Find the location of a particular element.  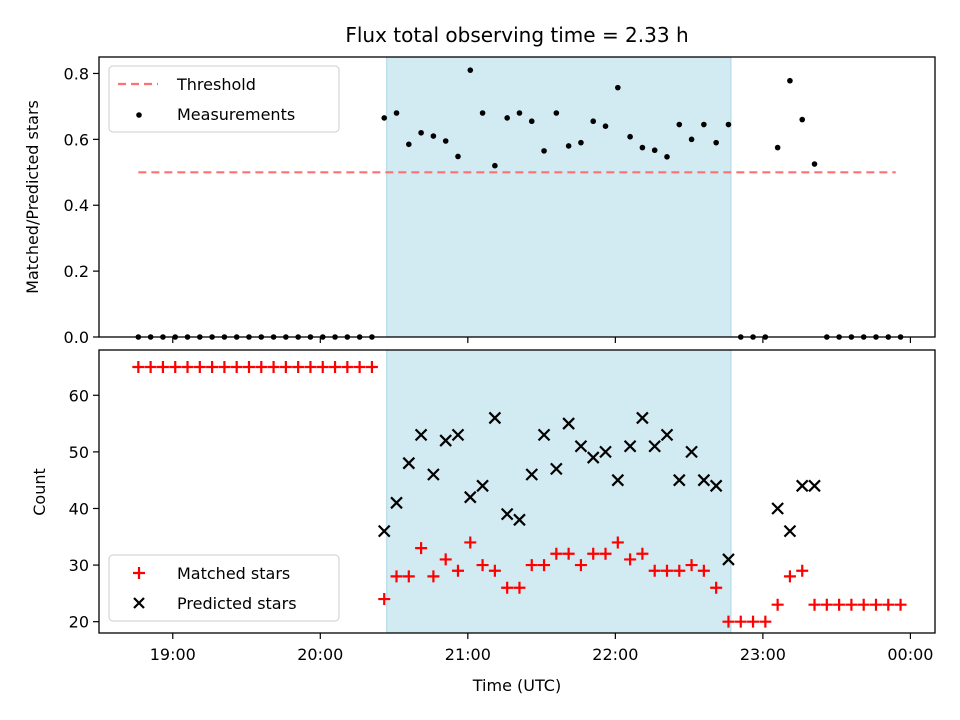

bottom-legend-box is located at coordinates (224, 588).